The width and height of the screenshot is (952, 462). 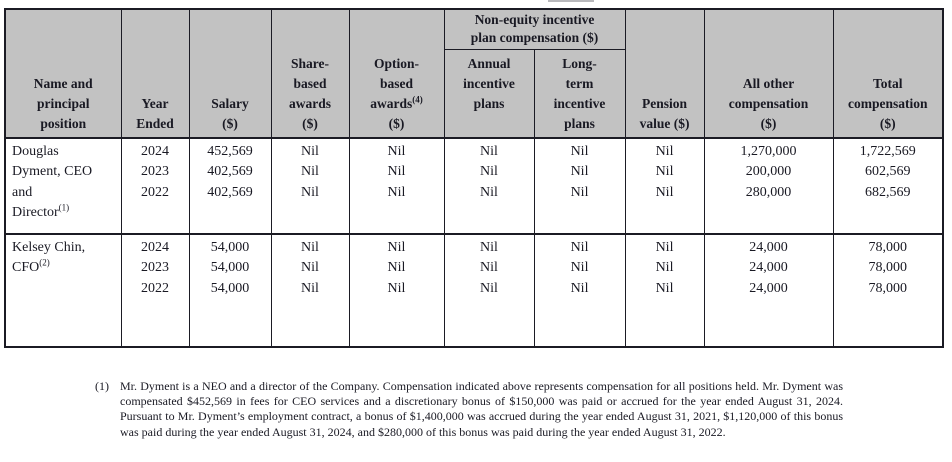 I want to click on cell-name-dyment: Douglas Dyment, CEO and Director(1), so click(x=63, y=186).